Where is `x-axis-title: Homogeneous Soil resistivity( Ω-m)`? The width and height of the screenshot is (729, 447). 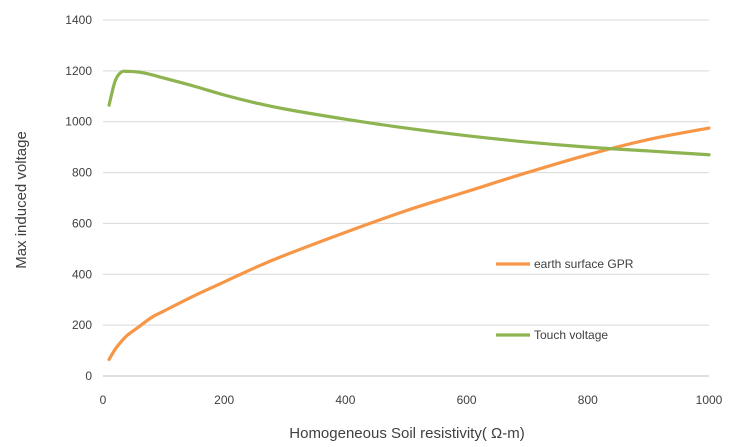 x-axis-title: Homogeneous Soil resistivity( Ω-m) is located at coordinates (406, 433).